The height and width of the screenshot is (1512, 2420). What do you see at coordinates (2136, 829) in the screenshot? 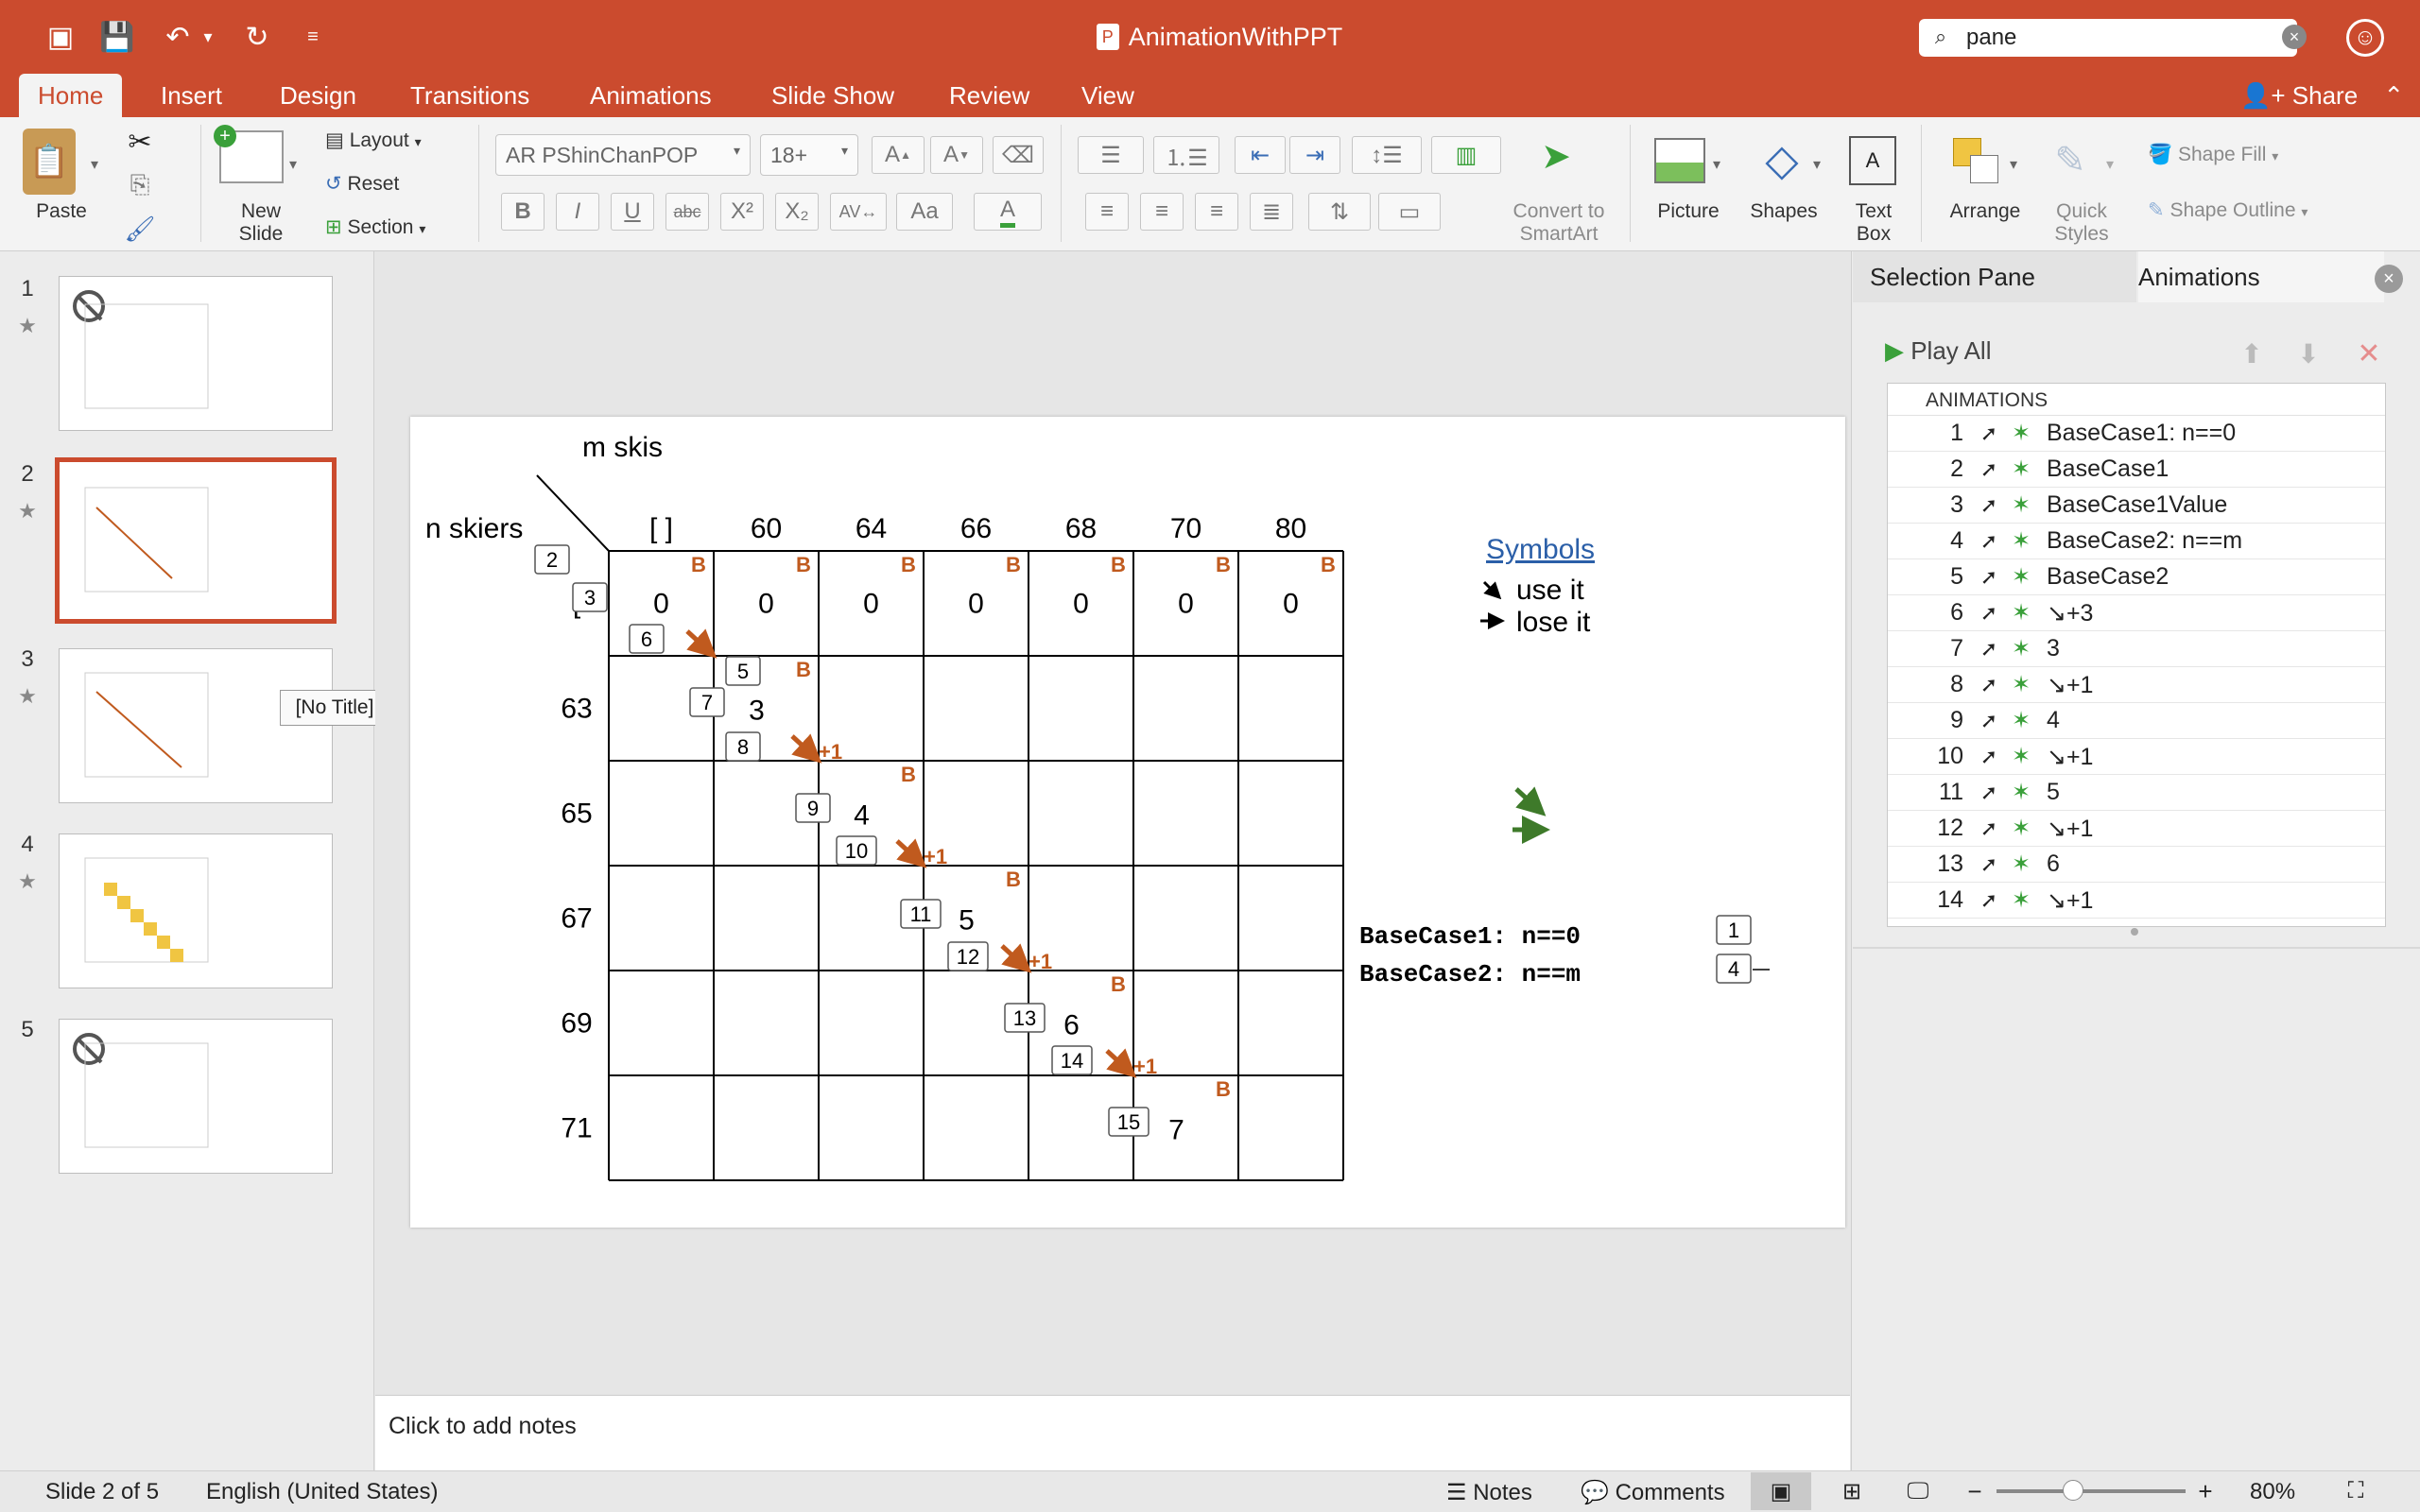
I see `animation-item: 12 ➚ ✶ ↘+1` at bounding box center [2136, 829].